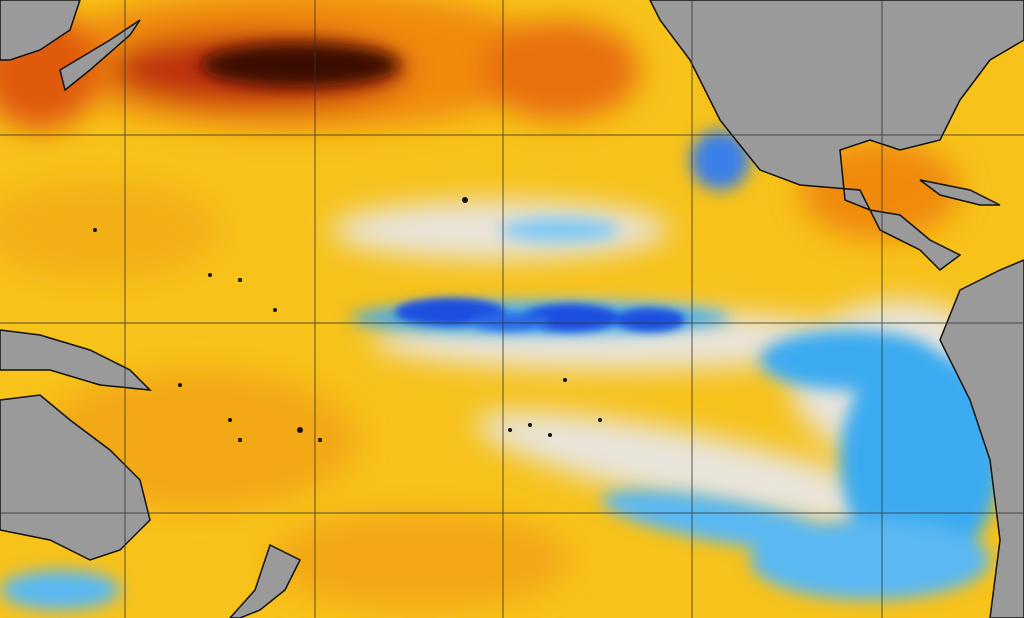  Describe the element at coordinates (76, 360) in the screenshot. I see `new-guinea-landmass` at that location.